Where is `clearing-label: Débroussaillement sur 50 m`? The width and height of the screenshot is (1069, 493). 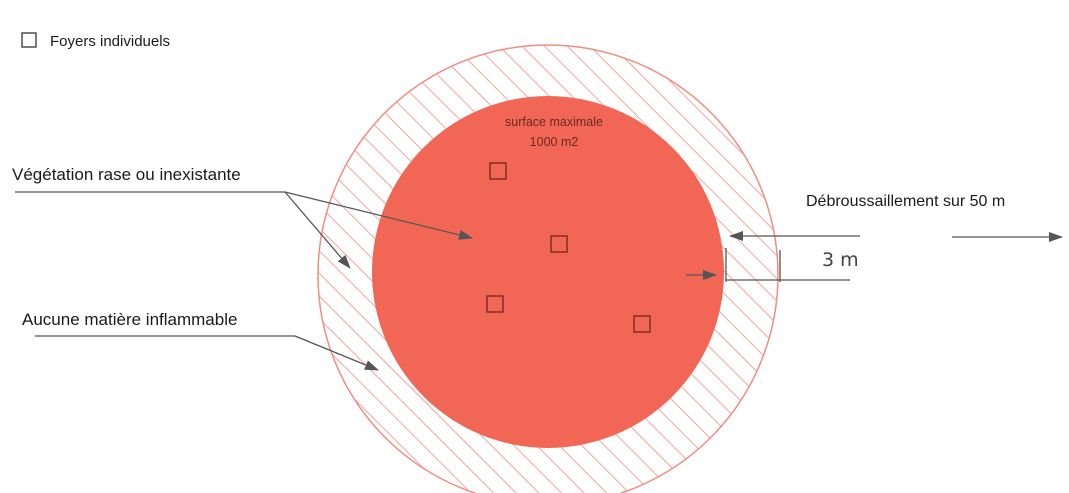
clearing-label: Débroussaillement sur 50 m is located at coordinates (905, 201).